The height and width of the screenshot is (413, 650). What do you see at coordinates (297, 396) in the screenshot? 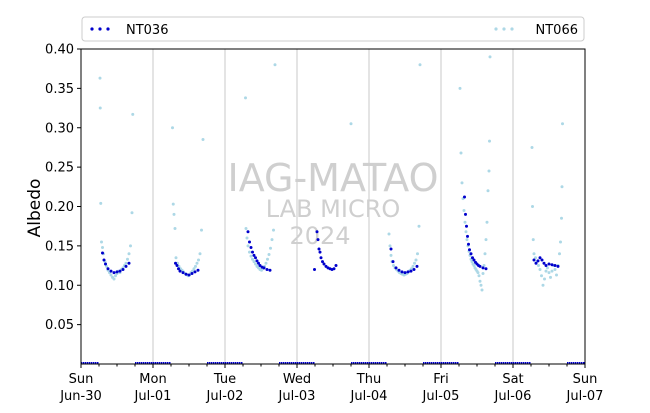
I see `x-tick-label-date: Jul-03` at bounding box center [297, 396].